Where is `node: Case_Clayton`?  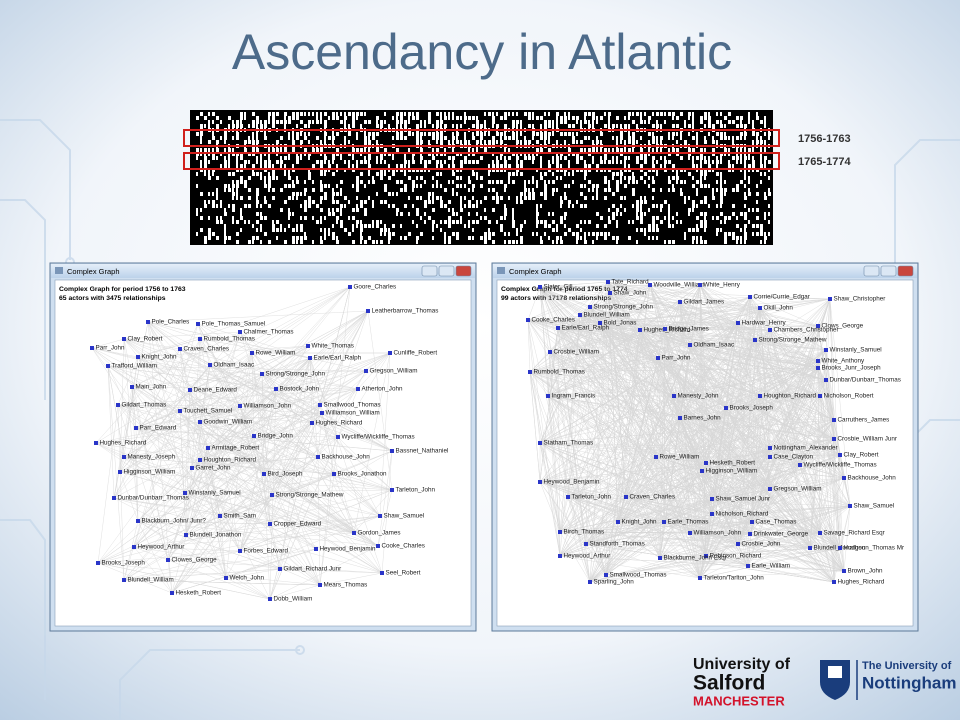
node: Case_Clayton is located at coordinates (791, 457).